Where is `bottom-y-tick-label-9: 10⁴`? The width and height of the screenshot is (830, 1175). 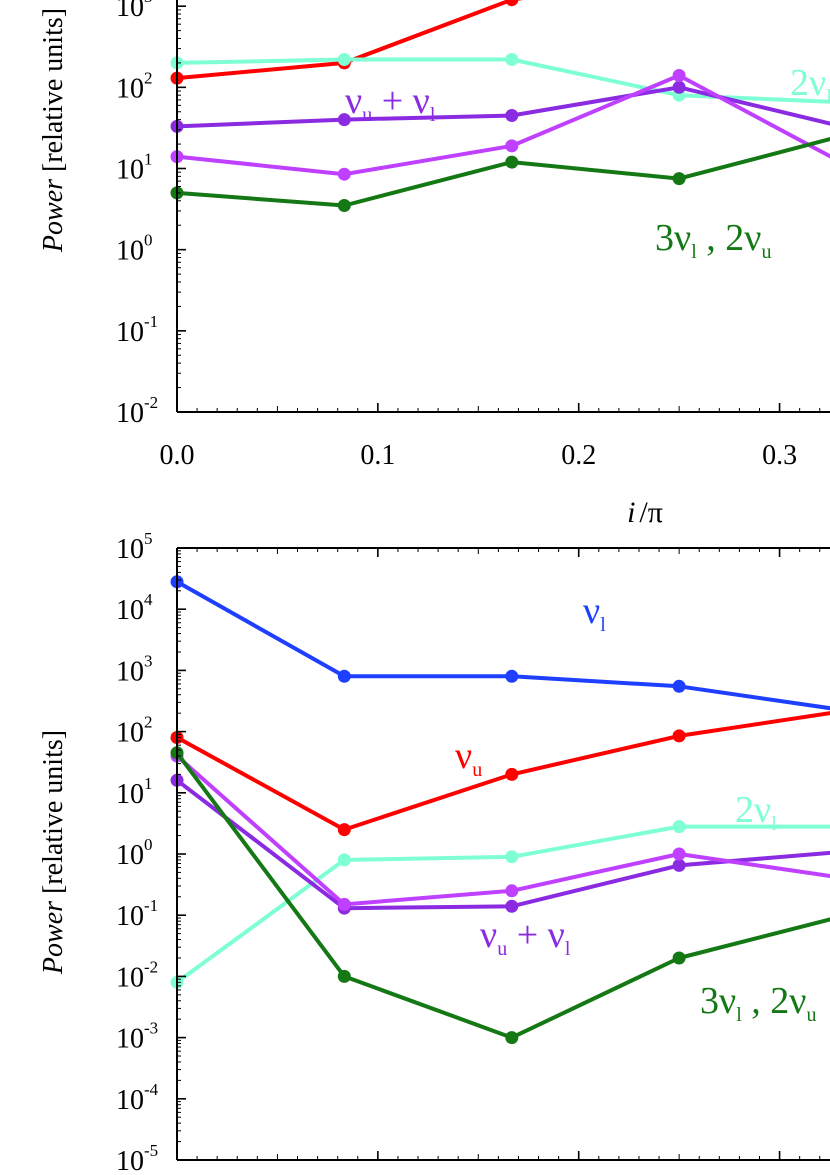 bottom-y-tick-label-9: 10⁴ is located at coordinates (134, 608).